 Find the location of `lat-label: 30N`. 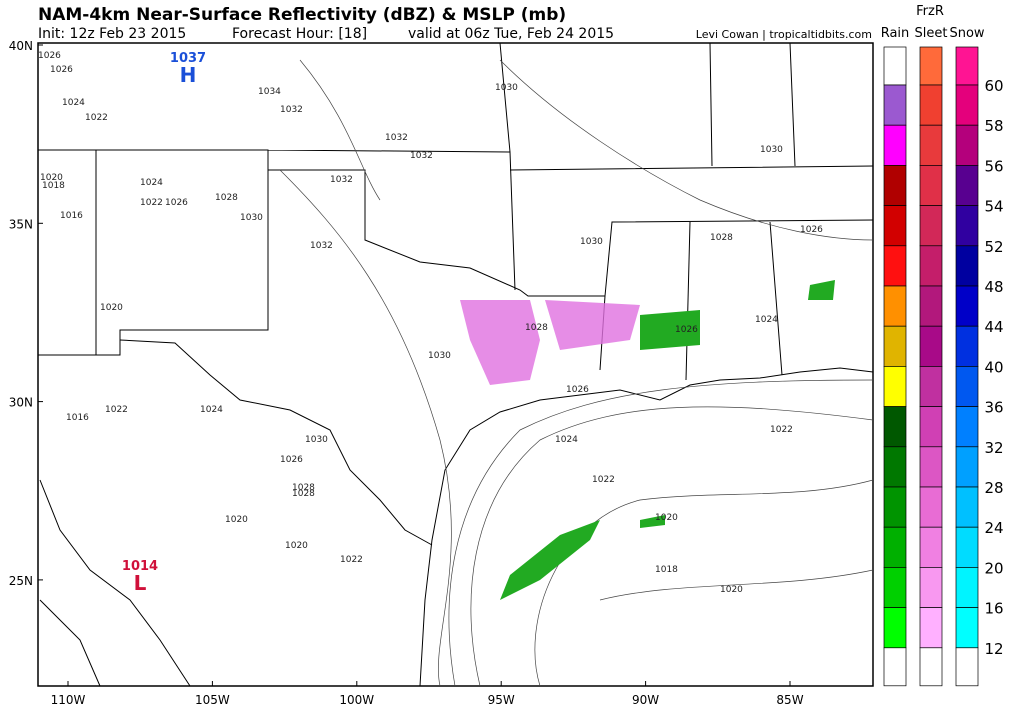

lat-label: 30N is located at coordinates (21, 403).